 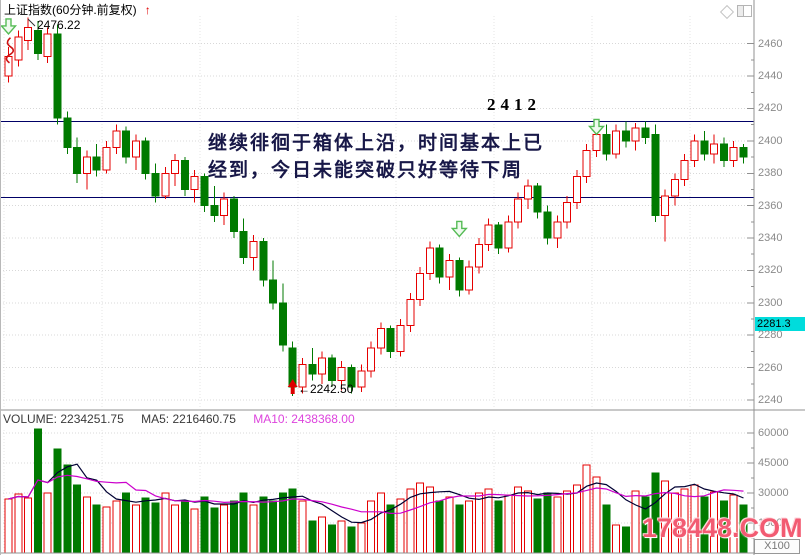 I want to click on price-axis-label: 2260, so click(x=770, y=367).